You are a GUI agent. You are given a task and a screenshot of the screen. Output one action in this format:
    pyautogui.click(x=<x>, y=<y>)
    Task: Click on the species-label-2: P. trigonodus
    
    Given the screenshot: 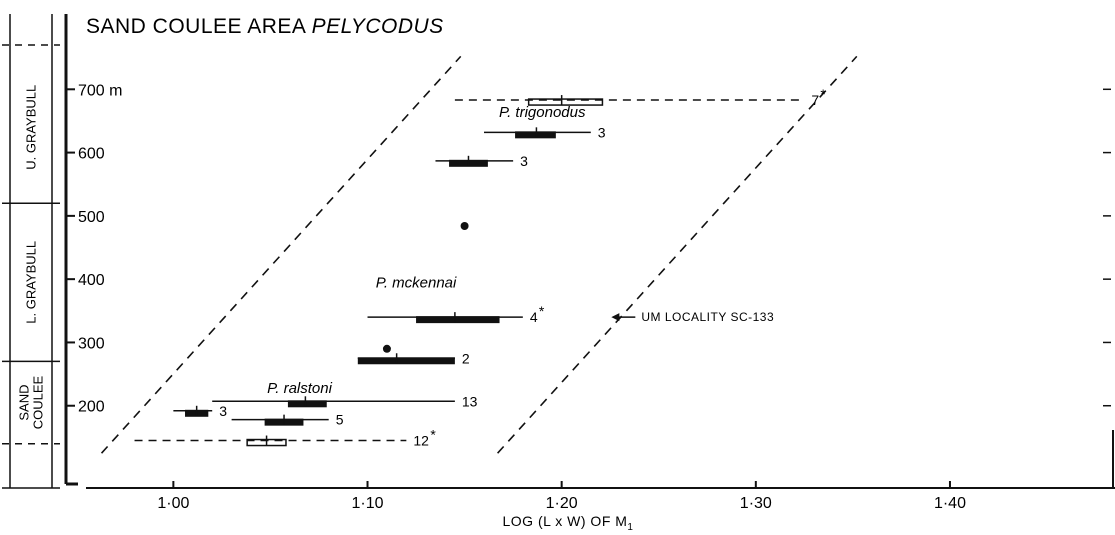 What is the action you would take?
    pyautogui.click(x=542, y=112)
    